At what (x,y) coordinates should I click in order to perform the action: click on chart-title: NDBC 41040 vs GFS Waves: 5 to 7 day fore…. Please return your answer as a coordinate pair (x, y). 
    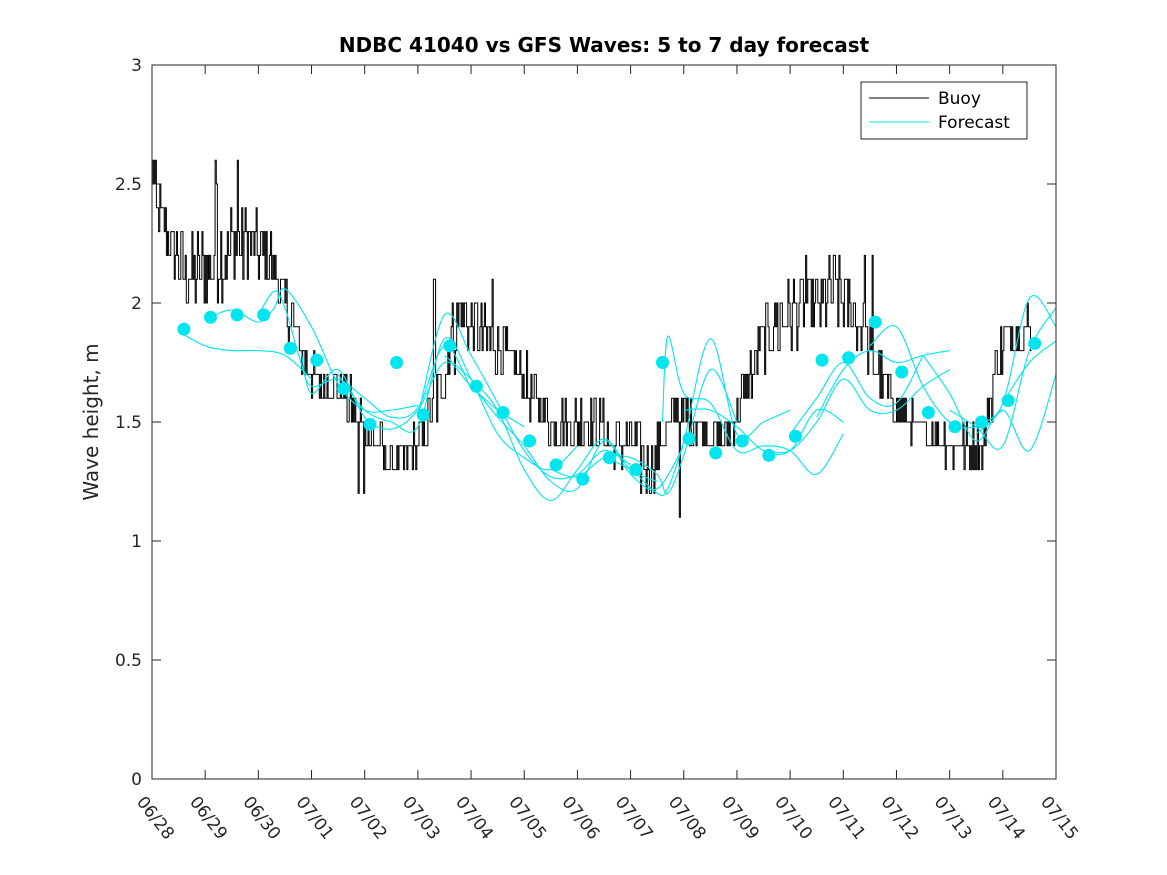
    Looking at the image, I should click on (604, 45).